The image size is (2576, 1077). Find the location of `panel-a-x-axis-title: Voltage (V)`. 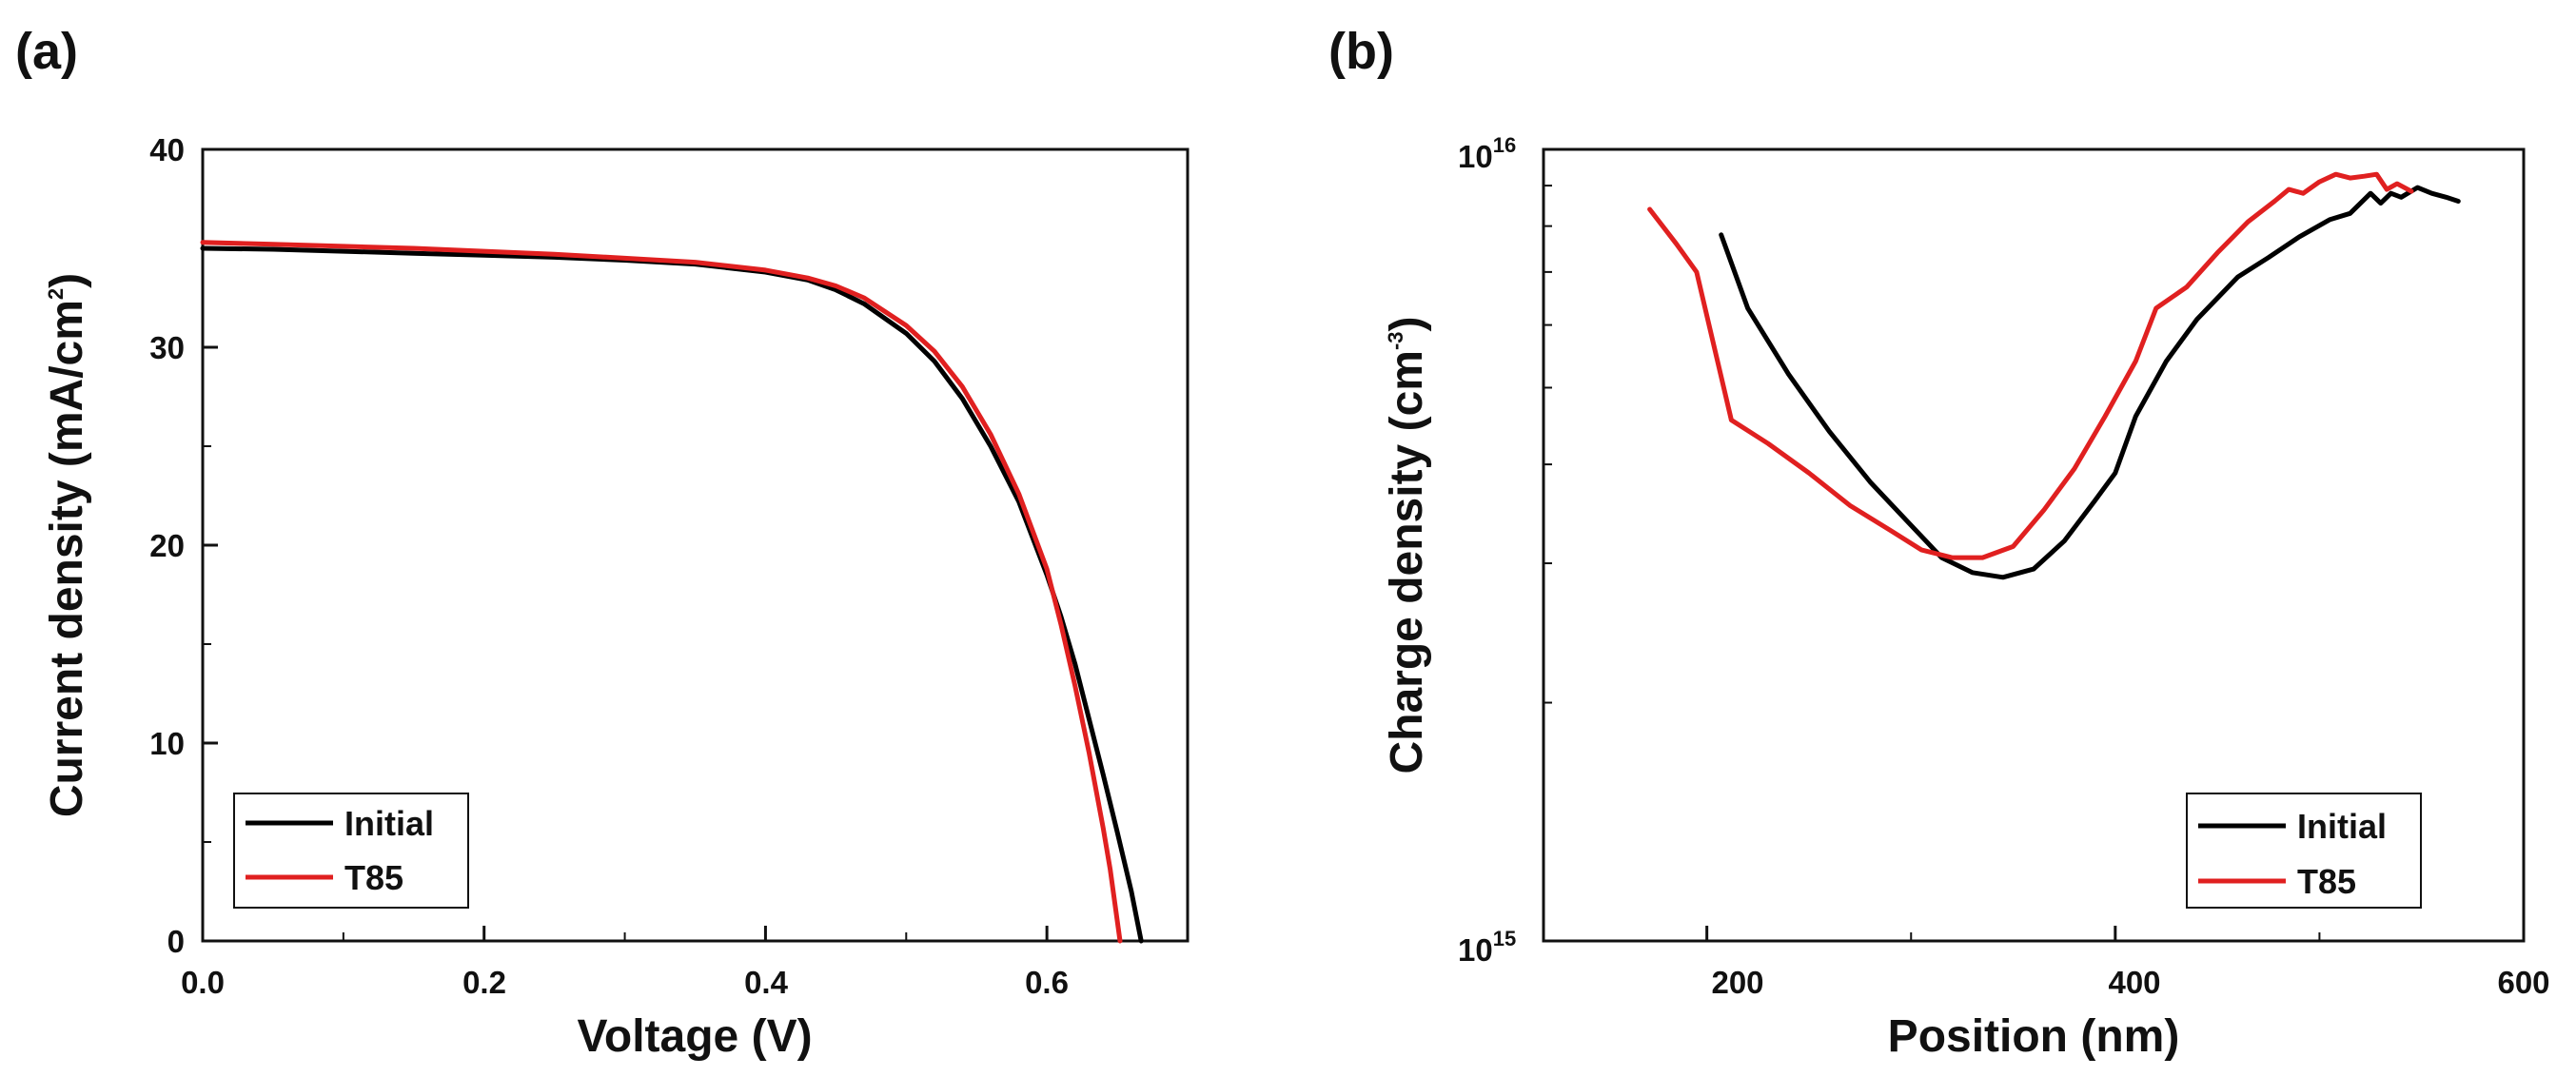

panel-a-x-axis-title: Voltage (V) is located at coordinates (694, 1036).